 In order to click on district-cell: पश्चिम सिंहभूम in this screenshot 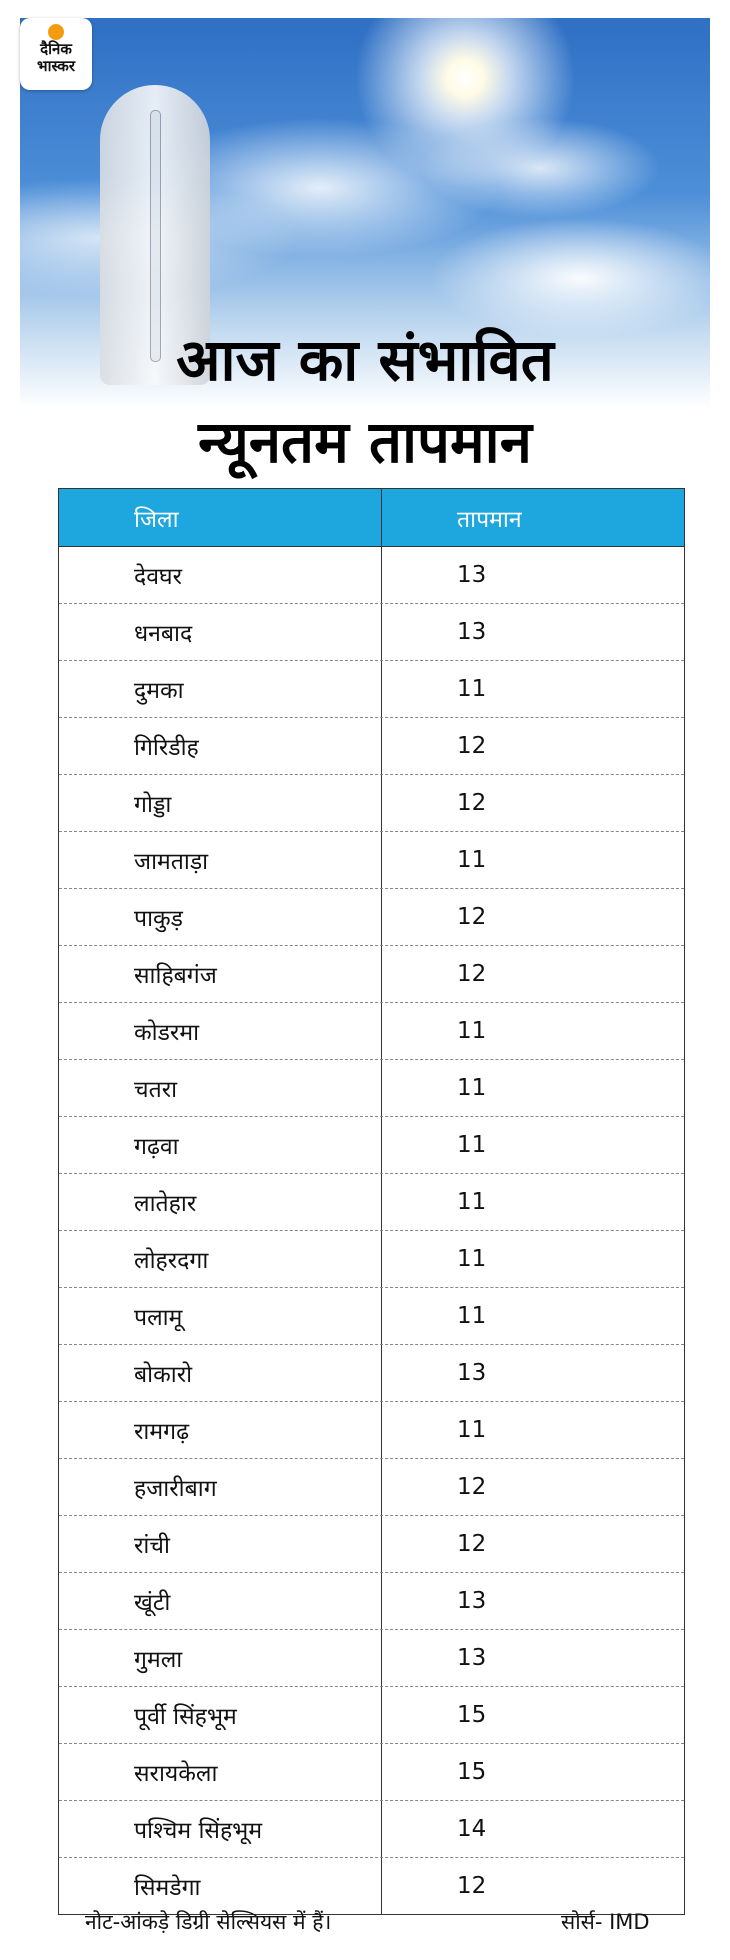, I will do `click(220, 1829)`.